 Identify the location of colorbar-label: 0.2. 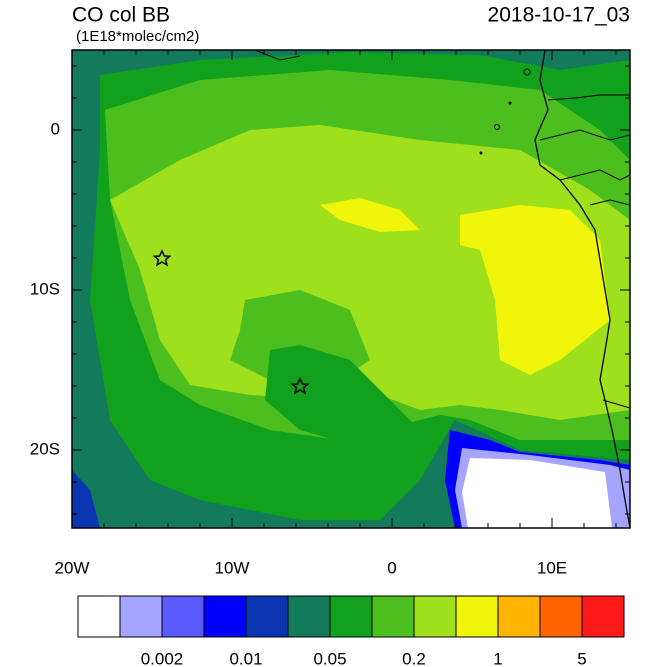
(414, 658).